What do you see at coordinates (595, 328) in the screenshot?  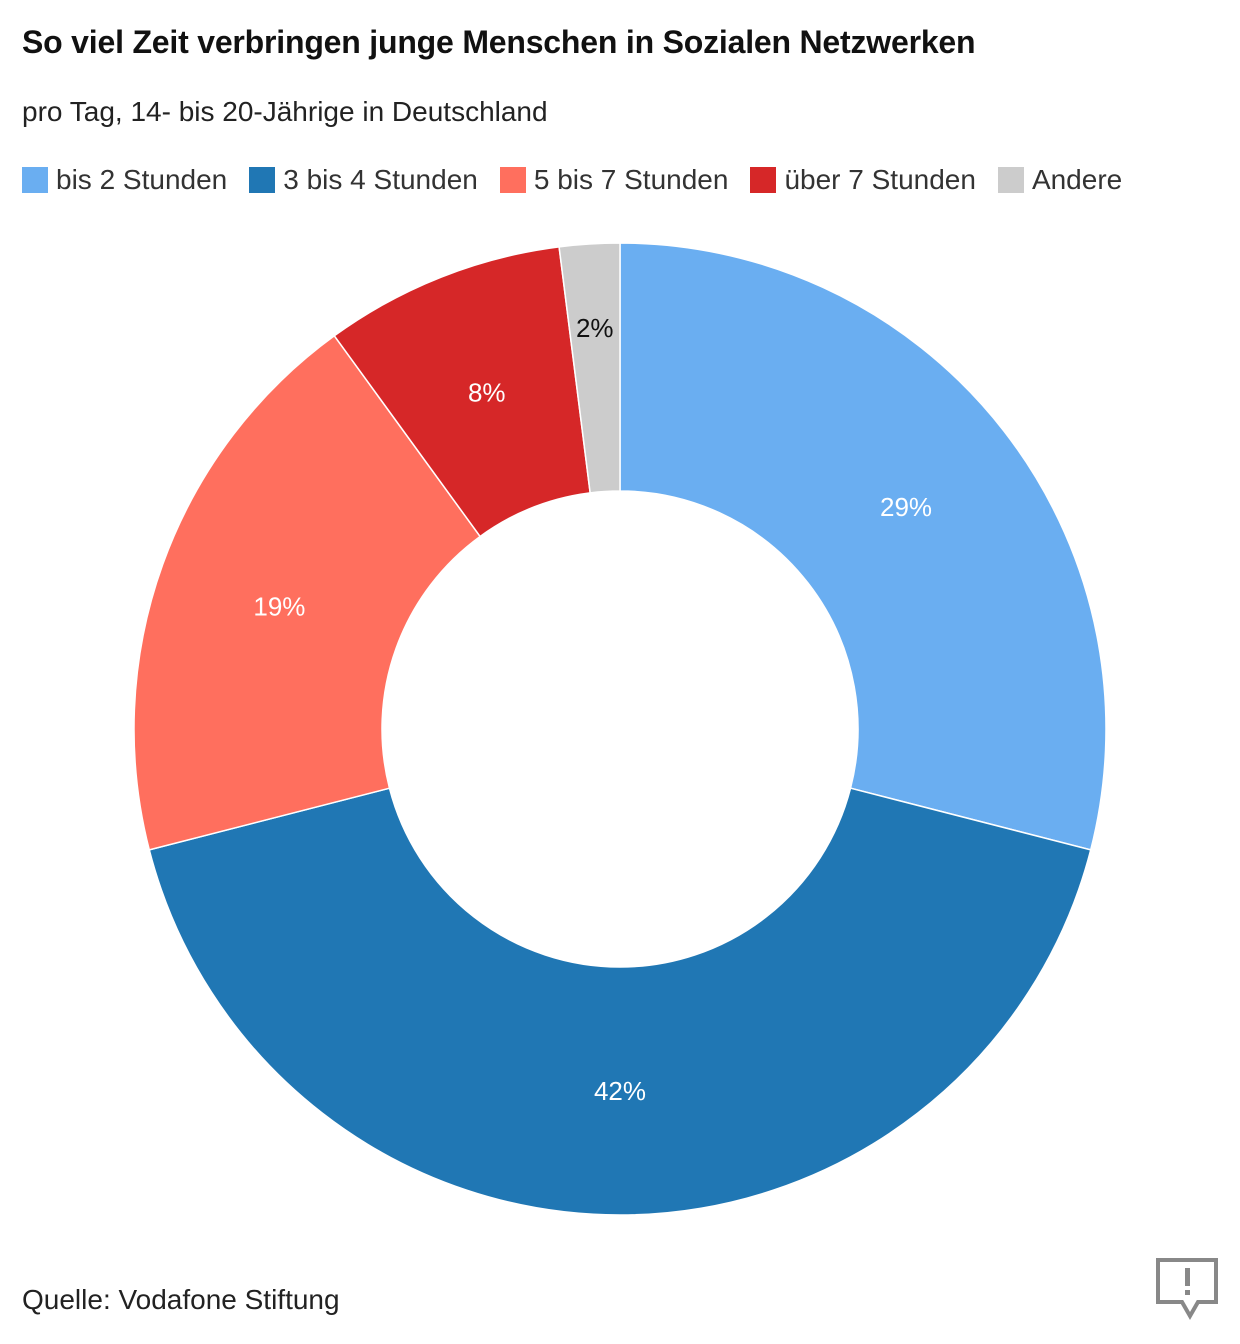 I see `slice-data-label: 2%` at bounding box center [595, 328].